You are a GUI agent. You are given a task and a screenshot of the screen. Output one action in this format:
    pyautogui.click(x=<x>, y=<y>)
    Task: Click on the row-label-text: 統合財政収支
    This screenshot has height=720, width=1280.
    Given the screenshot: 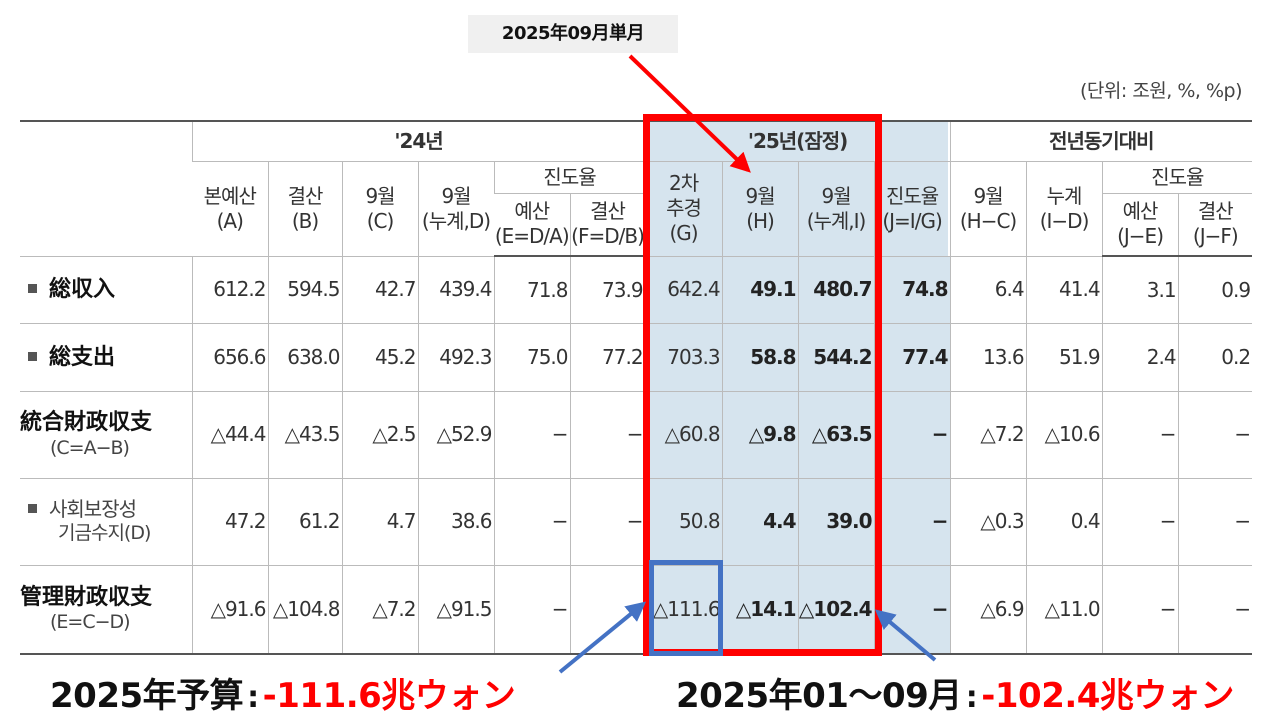 What is the action you would take?
    pyautogui.click(x=86, y=423)
    